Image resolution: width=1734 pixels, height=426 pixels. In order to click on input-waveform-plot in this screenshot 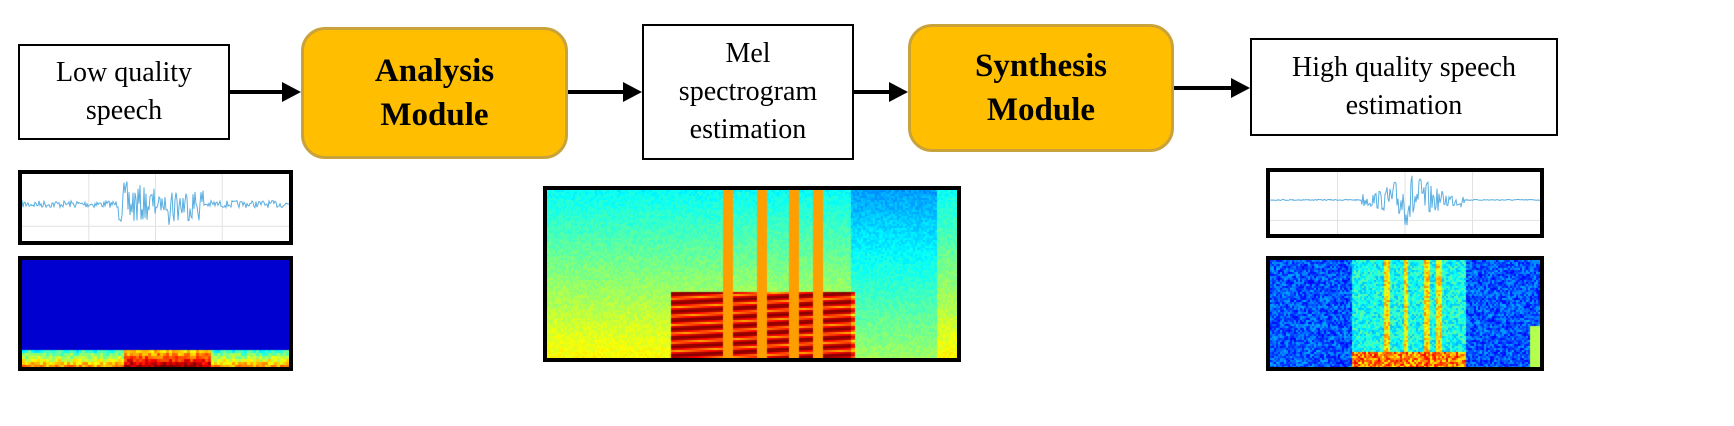, I will do `click(155, 207)`.